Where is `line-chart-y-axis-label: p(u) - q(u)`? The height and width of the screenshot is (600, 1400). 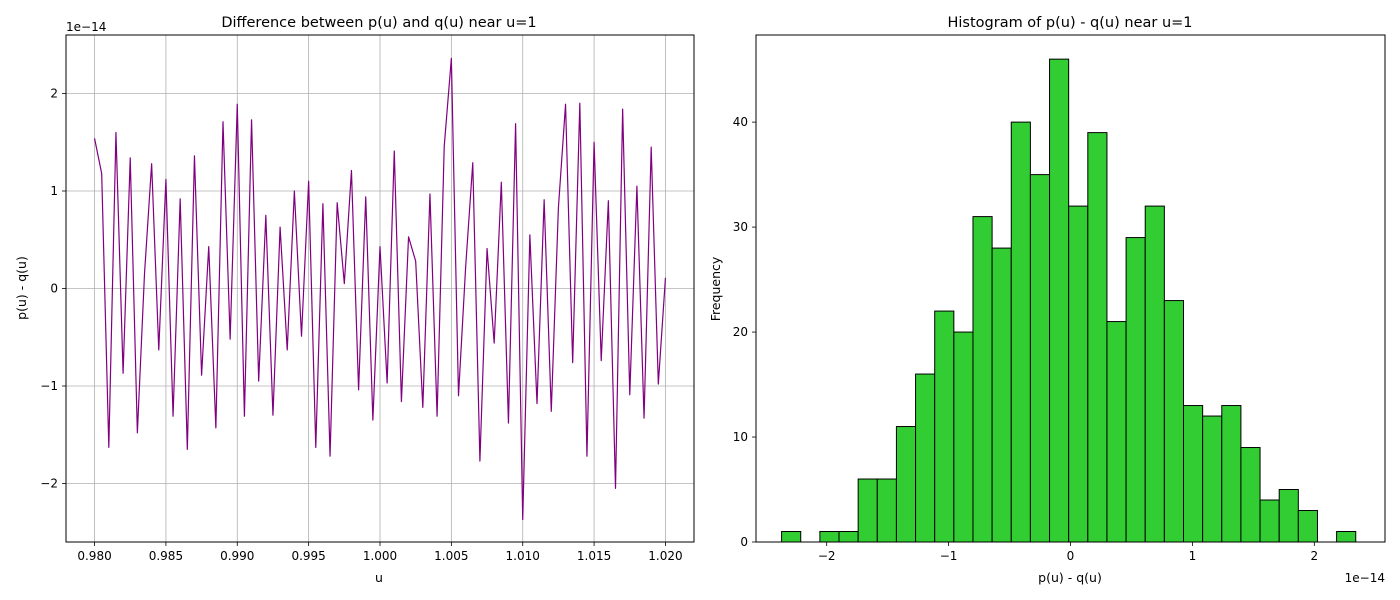 line-chart-y-axis-label: p(u) - q(u) is located at coordinates (21, 288).